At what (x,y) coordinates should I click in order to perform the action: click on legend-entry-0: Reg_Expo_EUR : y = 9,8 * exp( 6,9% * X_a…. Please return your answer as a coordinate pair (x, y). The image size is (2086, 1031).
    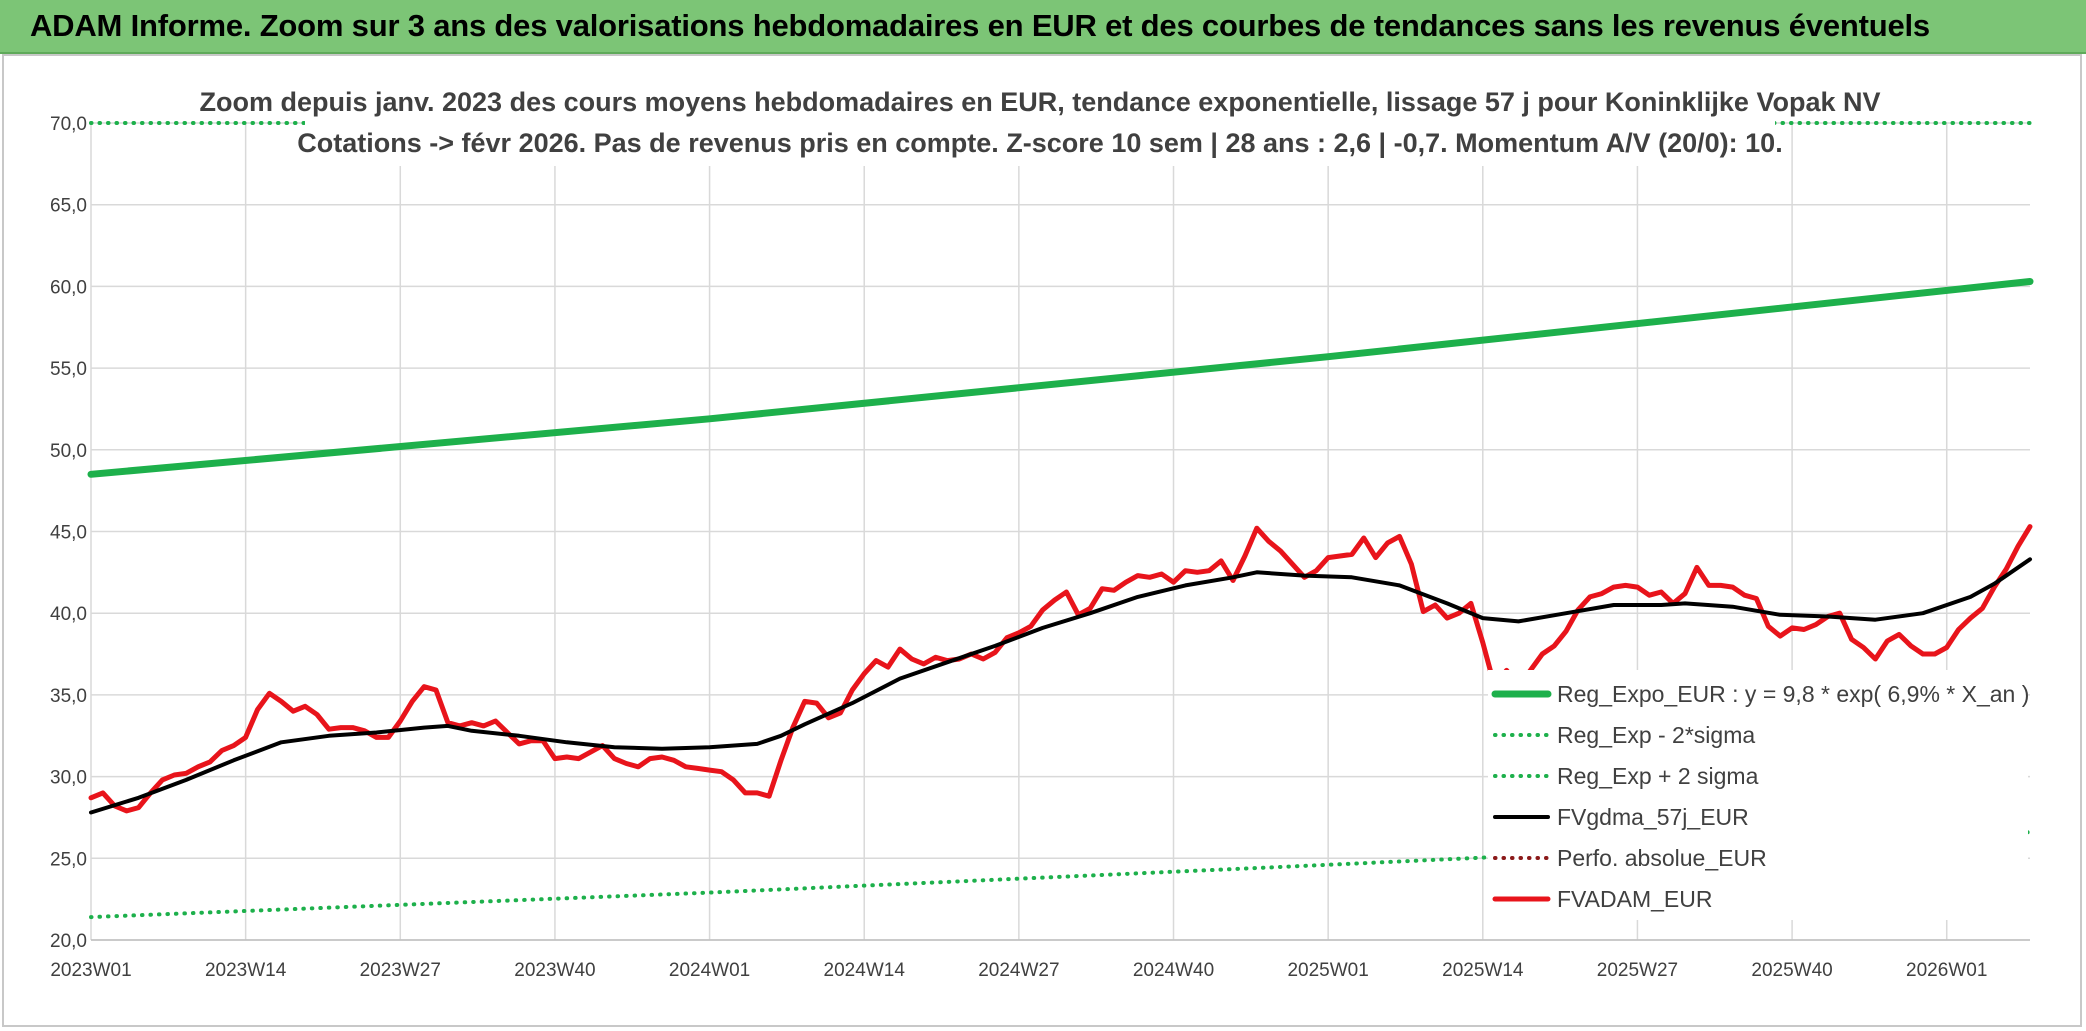
    Looking at the image, I should click on (1793, 694).